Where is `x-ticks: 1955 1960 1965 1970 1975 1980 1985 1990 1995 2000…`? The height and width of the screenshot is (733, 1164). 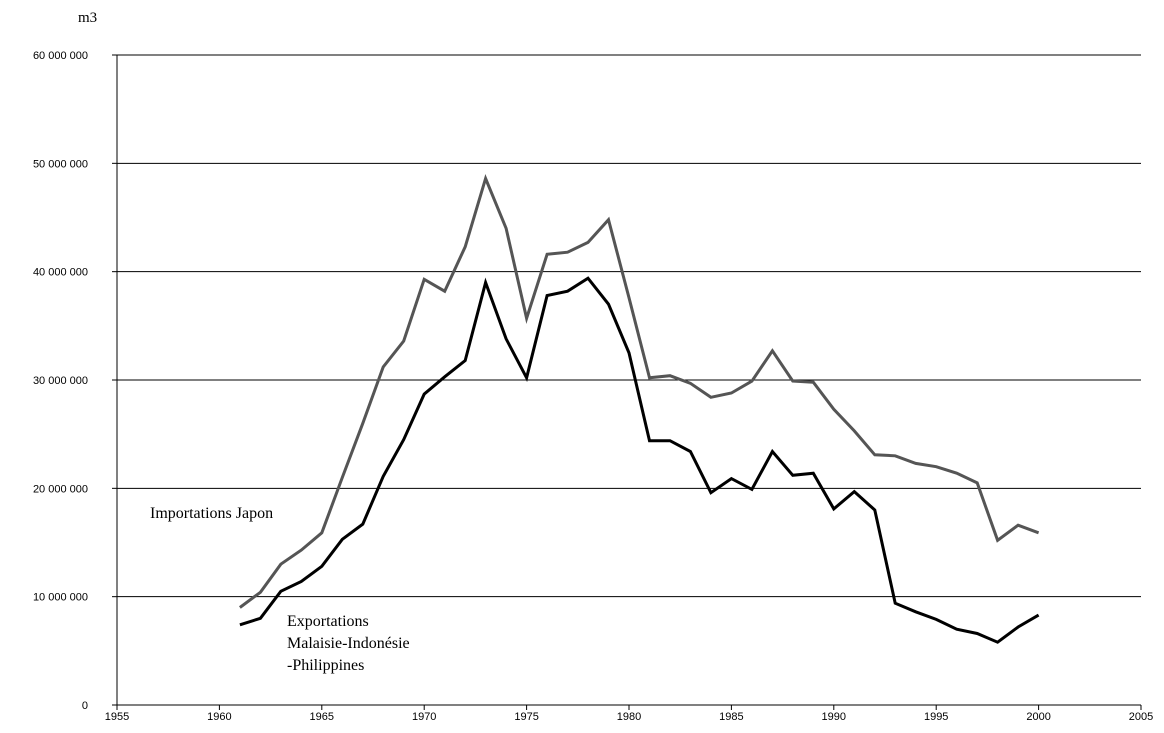
x-ticks: 1955 1960 1965 1970 1975 1980 1985 1990 1995 2000… is located at coordinates (629, 714).